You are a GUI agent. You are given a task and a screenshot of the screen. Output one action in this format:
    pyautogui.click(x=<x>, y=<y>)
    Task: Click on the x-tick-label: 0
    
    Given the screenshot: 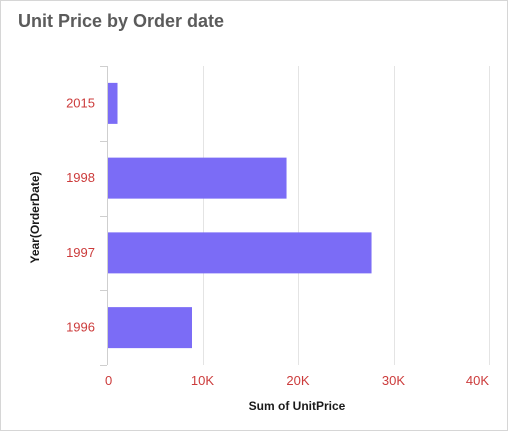 What is the action you would take?
    pyautogui.click(x=108, y=380)
    